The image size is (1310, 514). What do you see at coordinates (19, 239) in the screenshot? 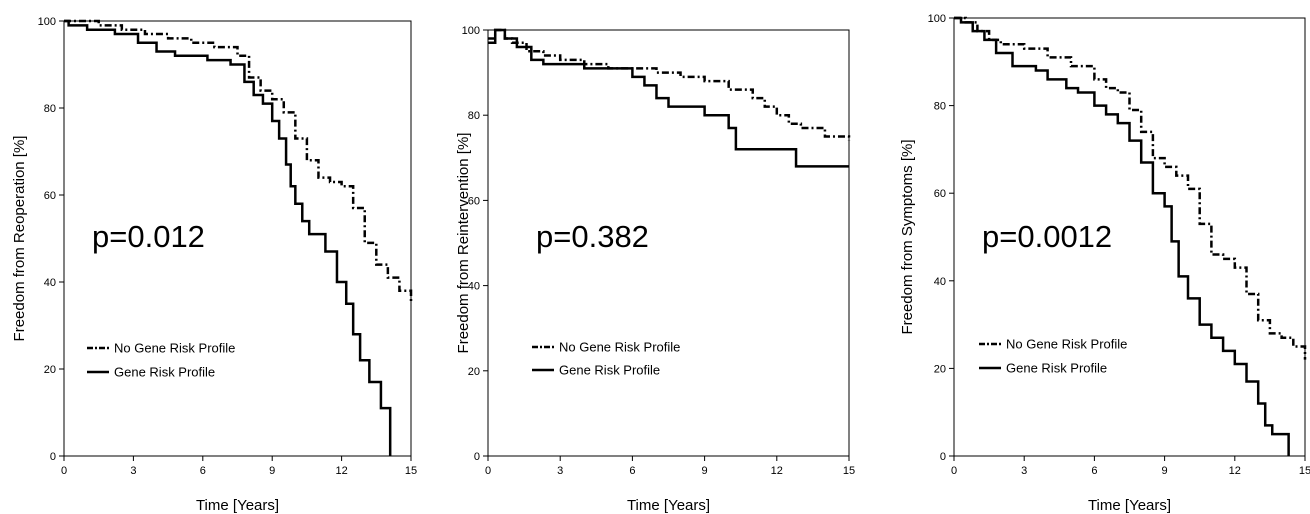
I see `y-axis-label: Freedom from Reoperation [%]` at bounding box center [19, 239].